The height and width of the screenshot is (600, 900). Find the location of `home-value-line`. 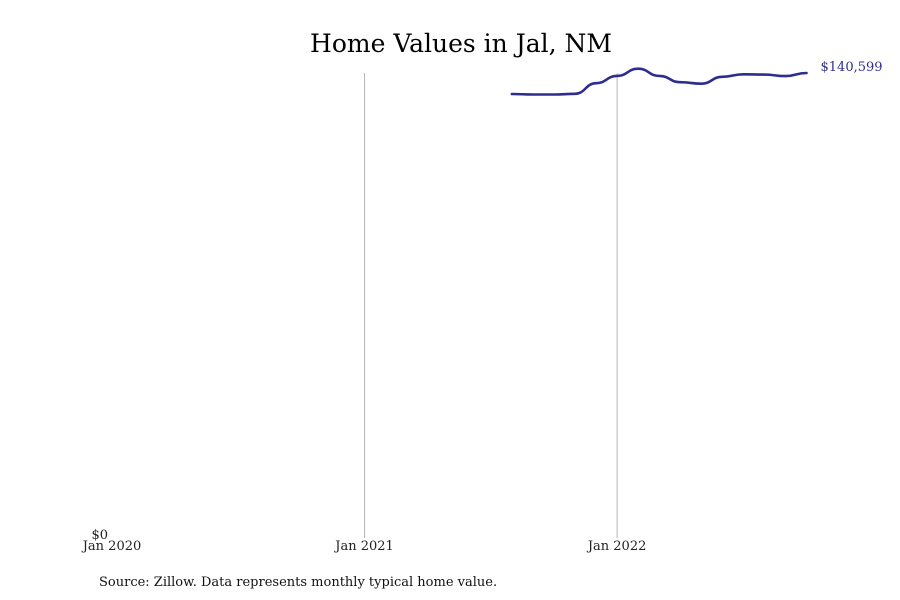

home-value-line is located at coordinates (659, 81).